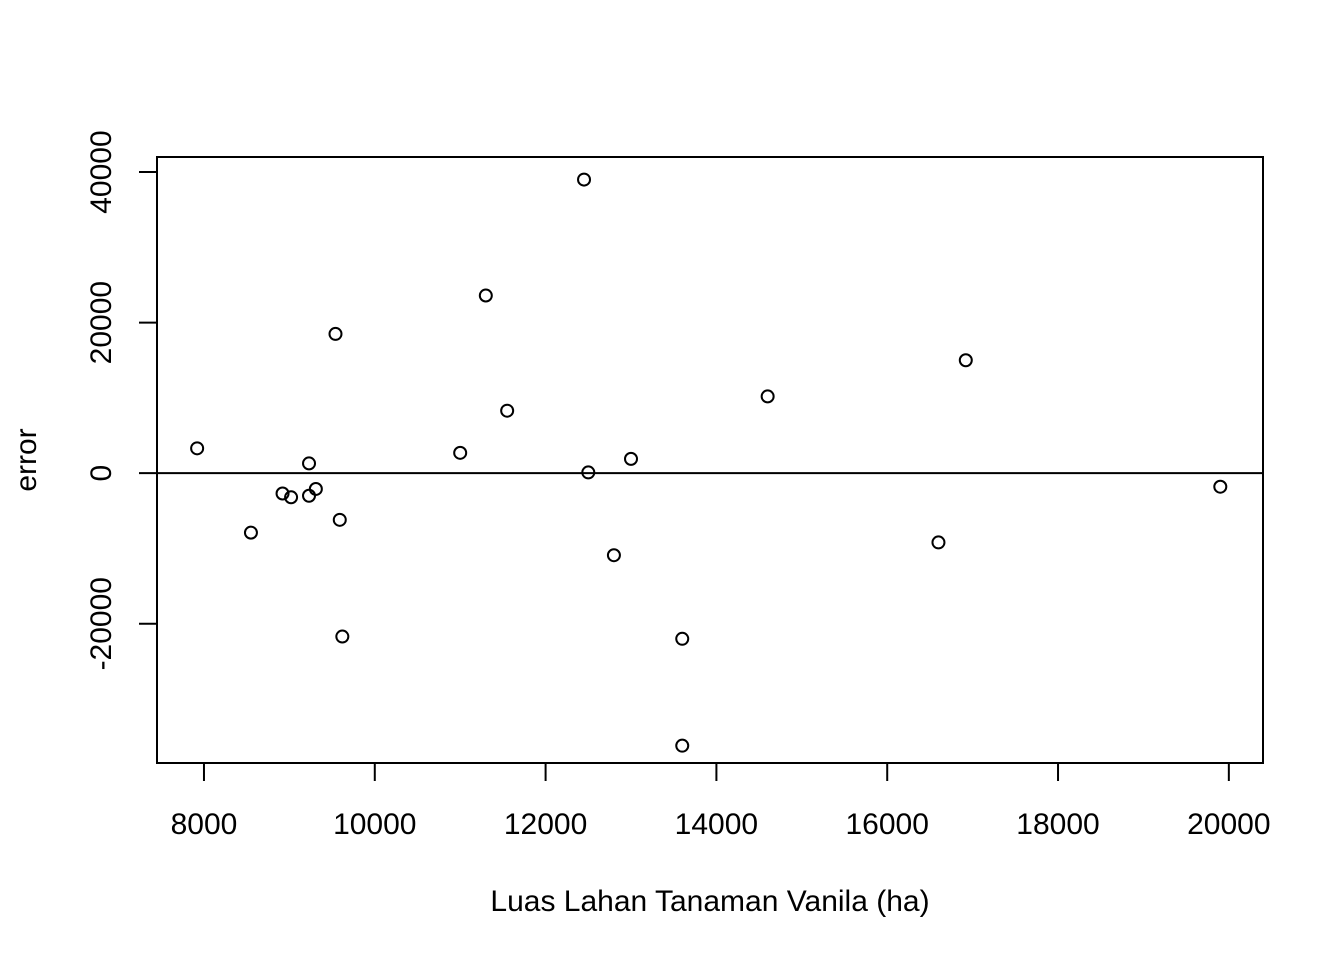 Image resolution: width=1344 pixels, height=960 pixels. Describe the element at coordinates (716, 824) in the screenshot. I see `x-tick-label: 14000` at that location.